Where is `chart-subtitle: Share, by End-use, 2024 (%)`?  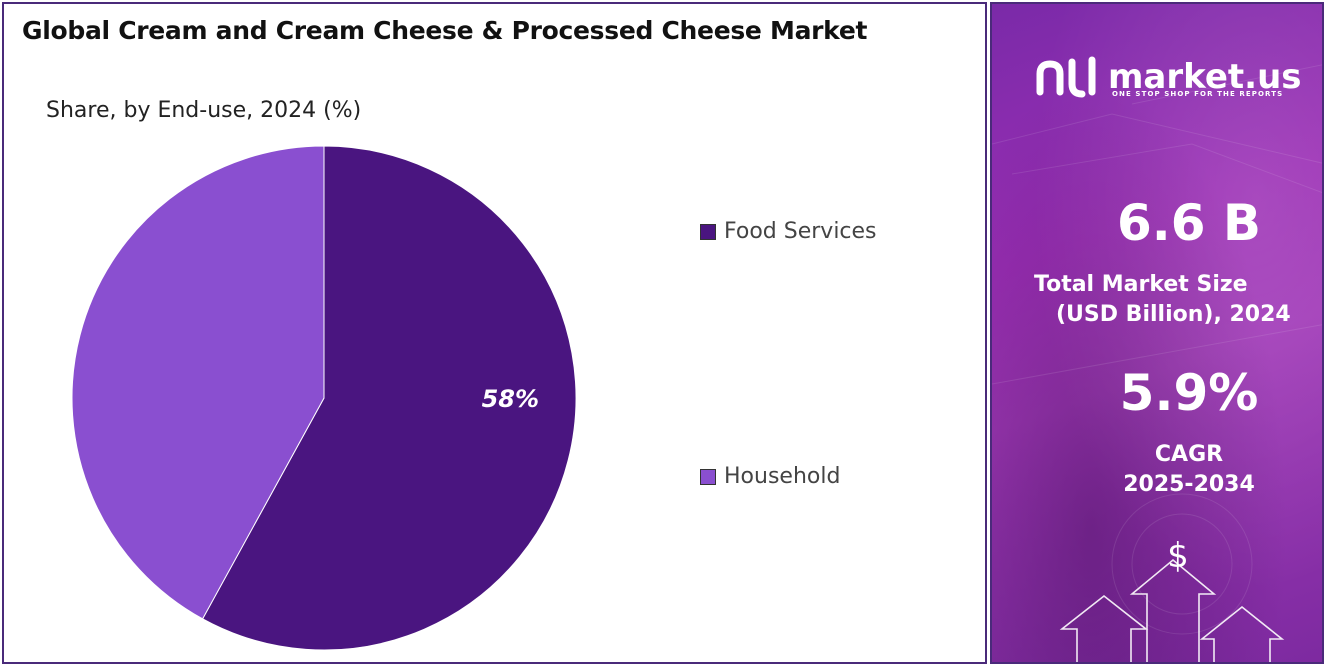 chart-subtitle: Share, by End-use, 2024 (%) is located at coordinates (204, 110).